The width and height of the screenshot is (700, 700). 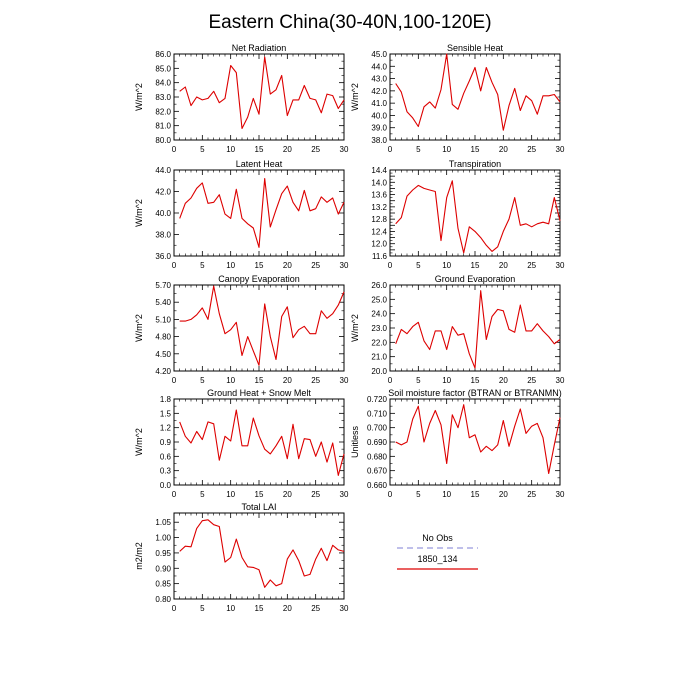 What do you see at coordinates (163, 354) in the screenshot?
I see `y-tick-label: 4.50` at bounding box center [163, 354].